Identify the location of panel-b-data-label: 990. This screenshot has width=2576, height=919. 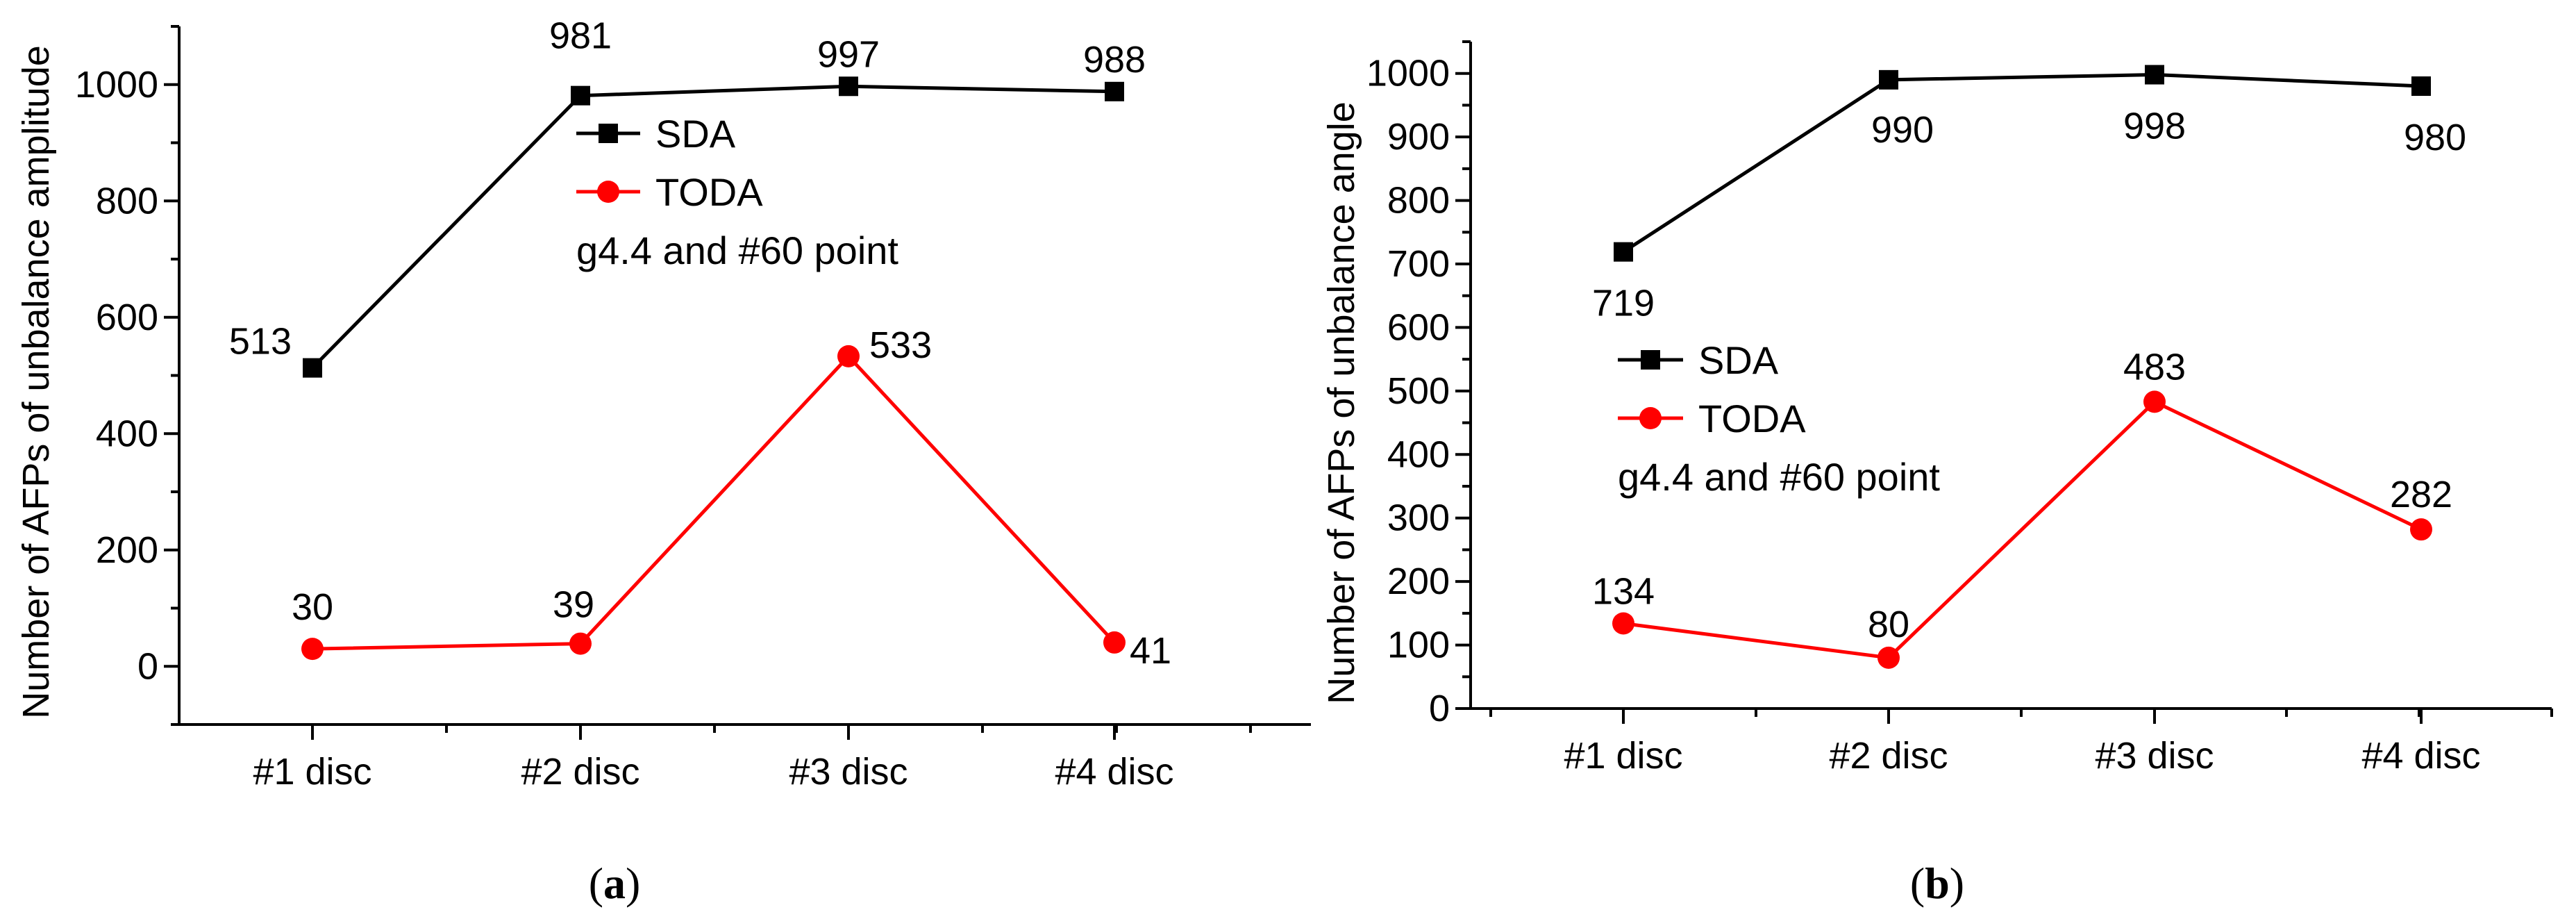
(1902, 130).